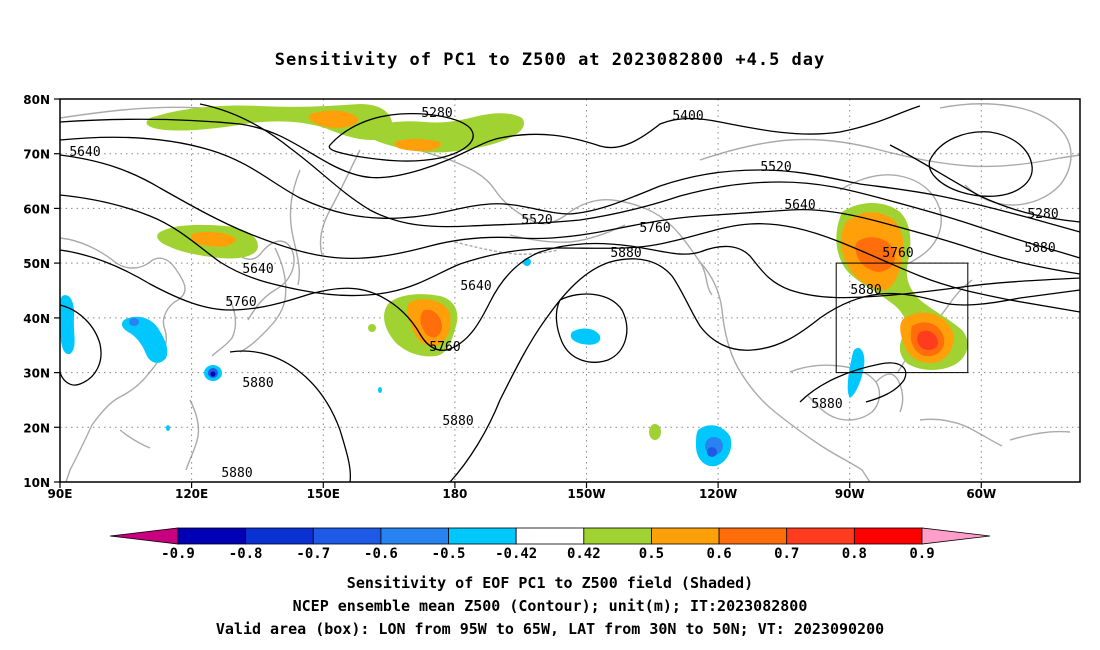  I want to click on lat-label: 60N, so click(36, 209).